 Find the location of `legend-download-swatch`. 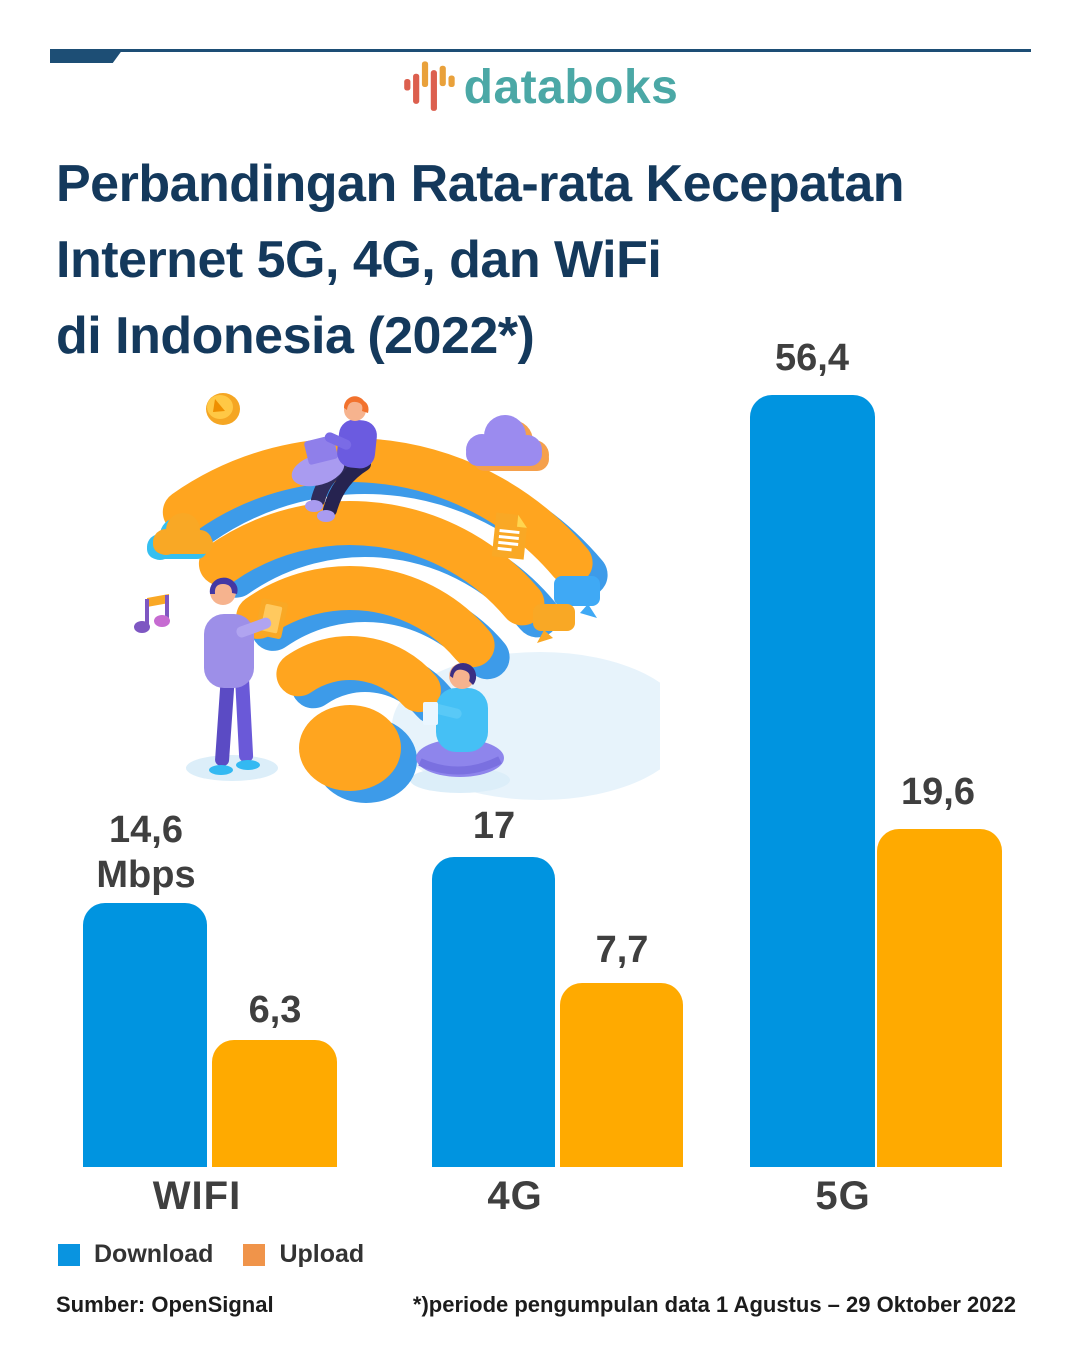

legend-download-swatch is located at coordinates (69, 1254).